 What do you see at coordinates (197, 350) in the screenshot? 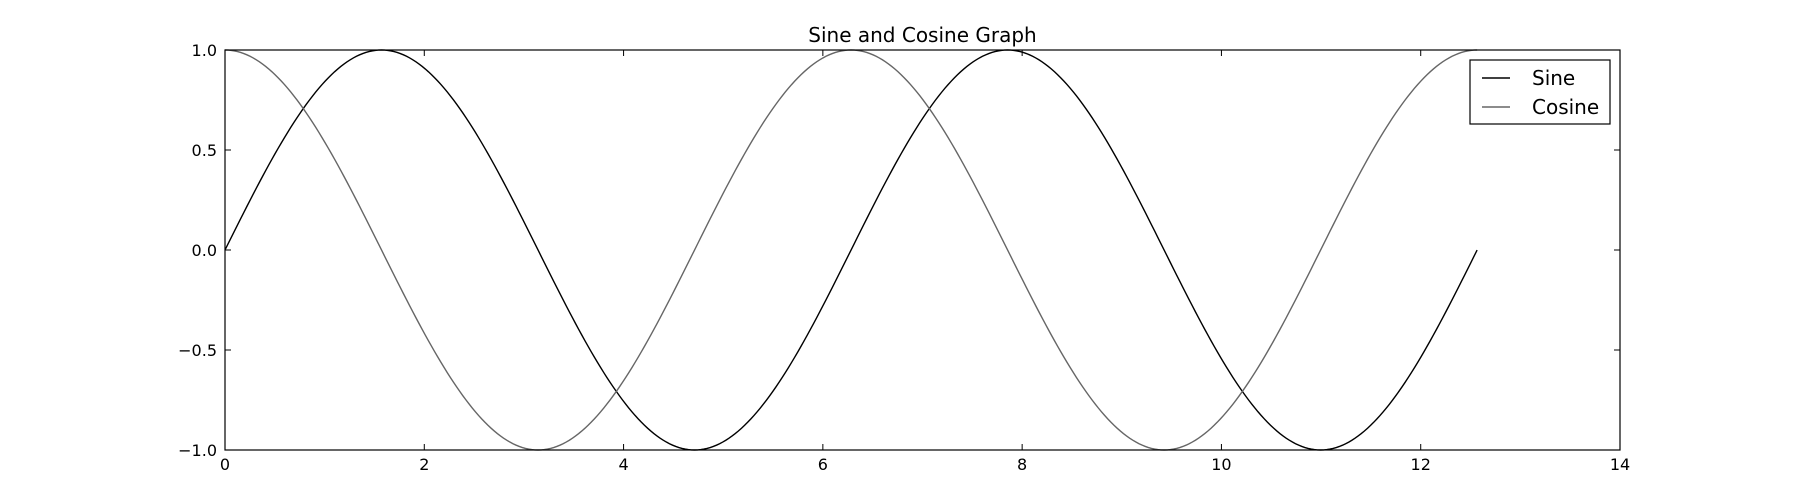
I see `y-tick-label: −0.5` at bounding box center [197, 350].